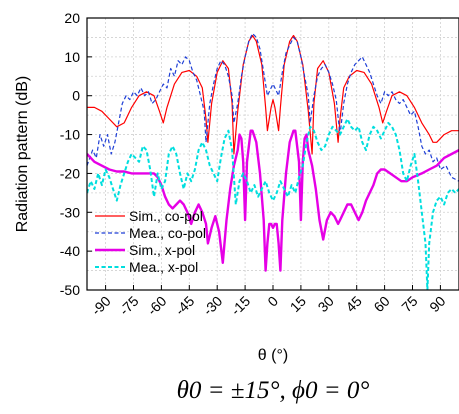  Describe the element at coordinates (70, 135) in the screenshot. I see `y-tick-label: -10` at that location.